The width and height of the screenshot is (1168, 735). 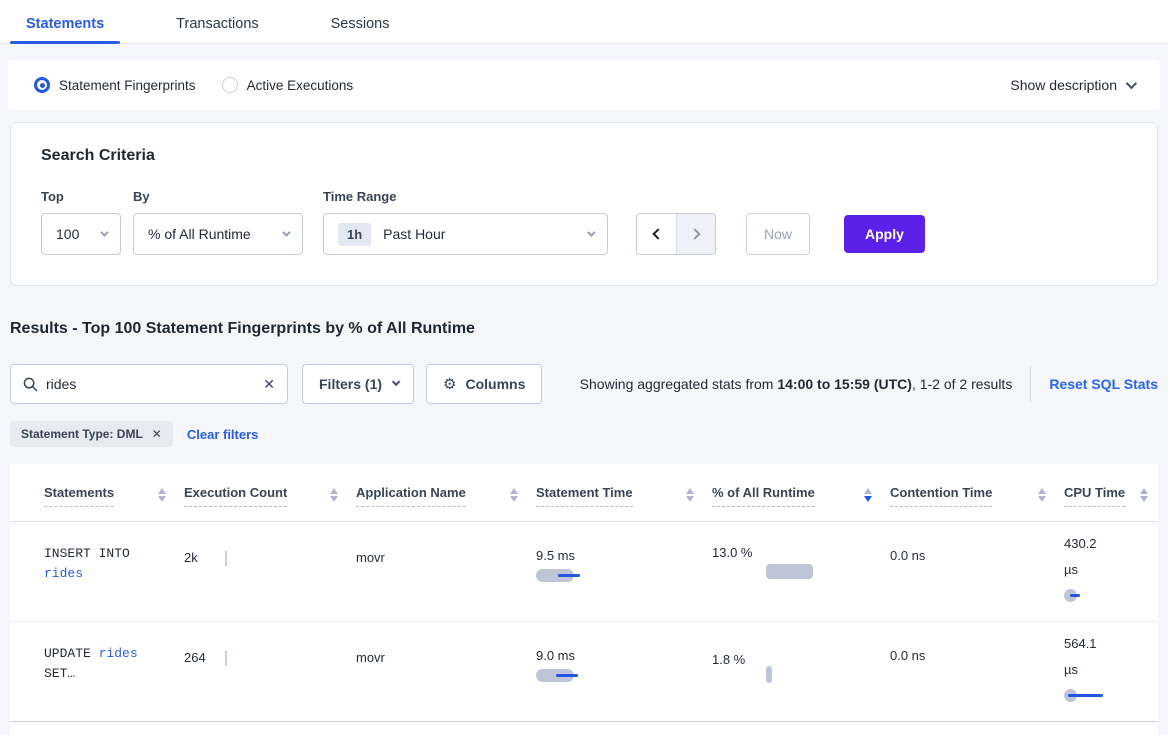 What do you see at coordinates (156, 434) in the screenshot?
I see `remove-filter-icon: ✕` at bounding box center [156, 434].